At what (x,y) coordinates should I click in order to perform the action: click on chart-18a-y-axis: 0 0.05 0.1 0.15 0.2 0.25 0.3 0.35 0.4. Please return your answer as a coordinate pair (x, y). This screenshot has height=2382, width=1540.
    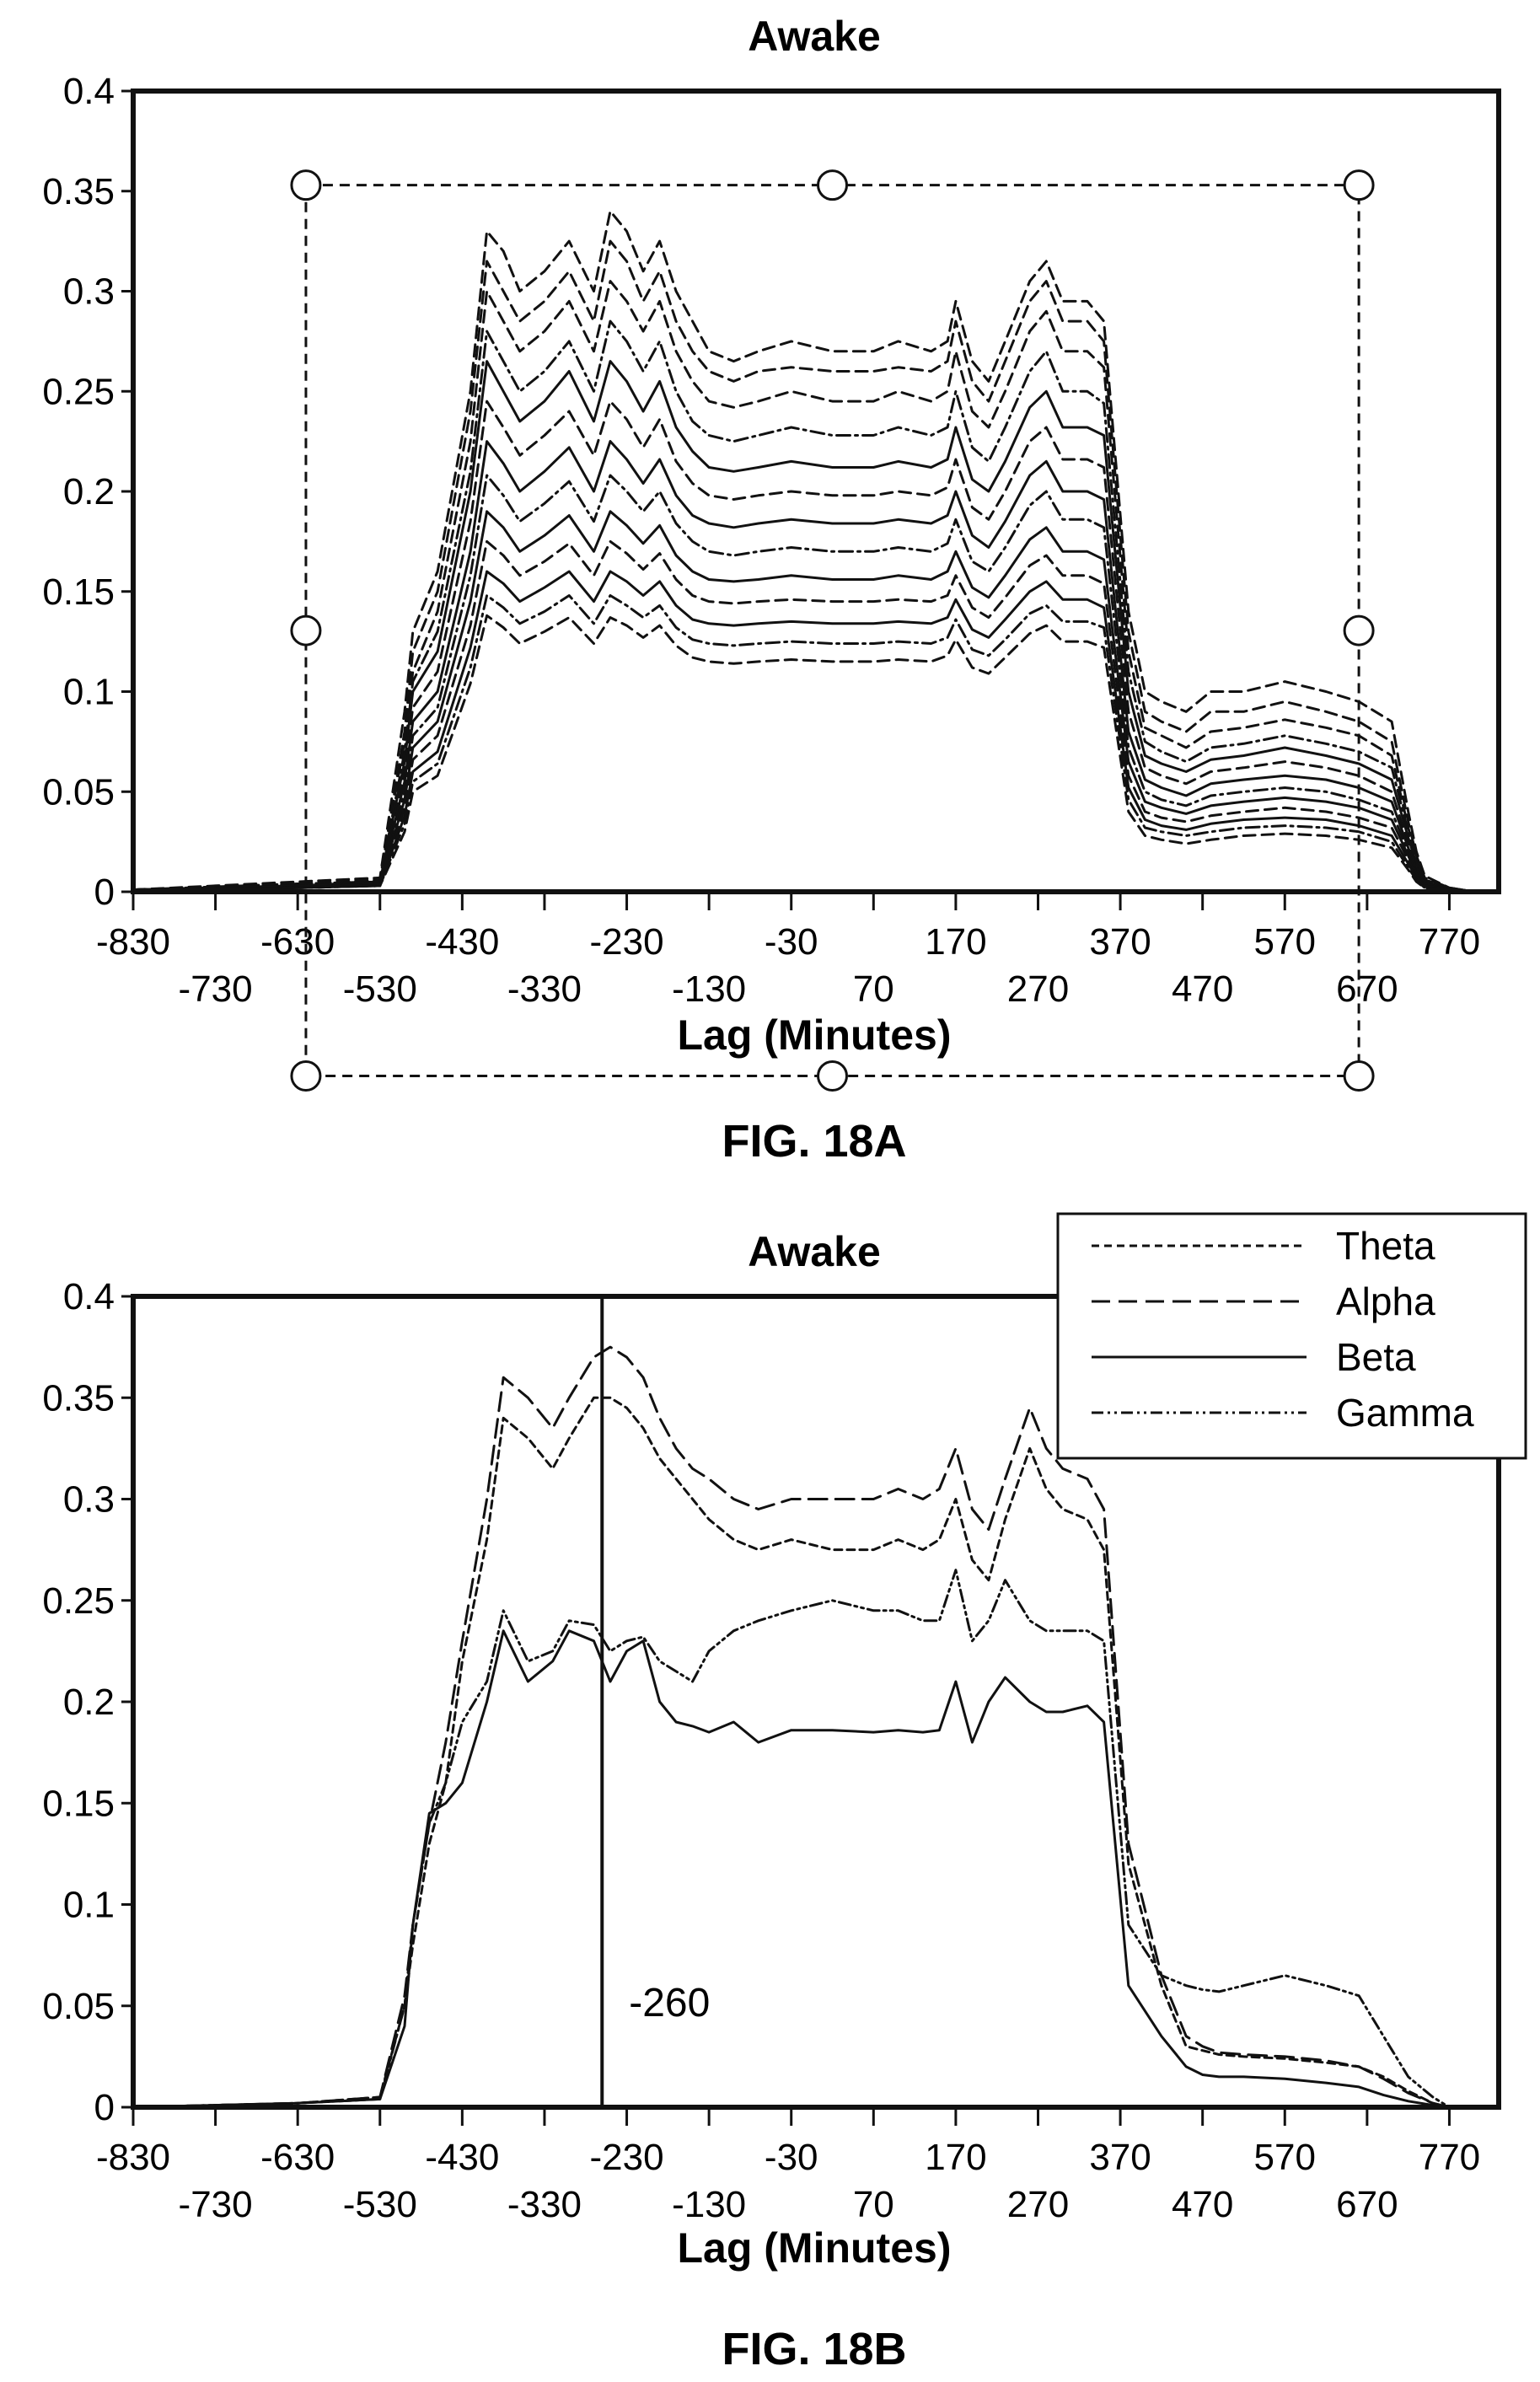
    Looking at the image, I should click on (87, 492).